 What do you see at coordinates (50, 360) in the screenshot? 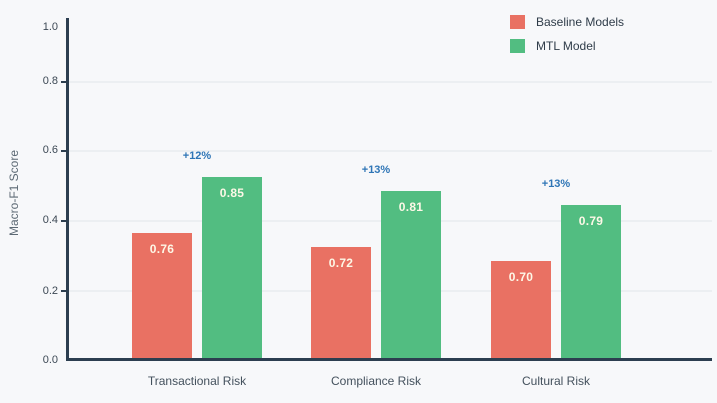
I see `y-tick-label: 0.0` at bounding box center [50, 360].